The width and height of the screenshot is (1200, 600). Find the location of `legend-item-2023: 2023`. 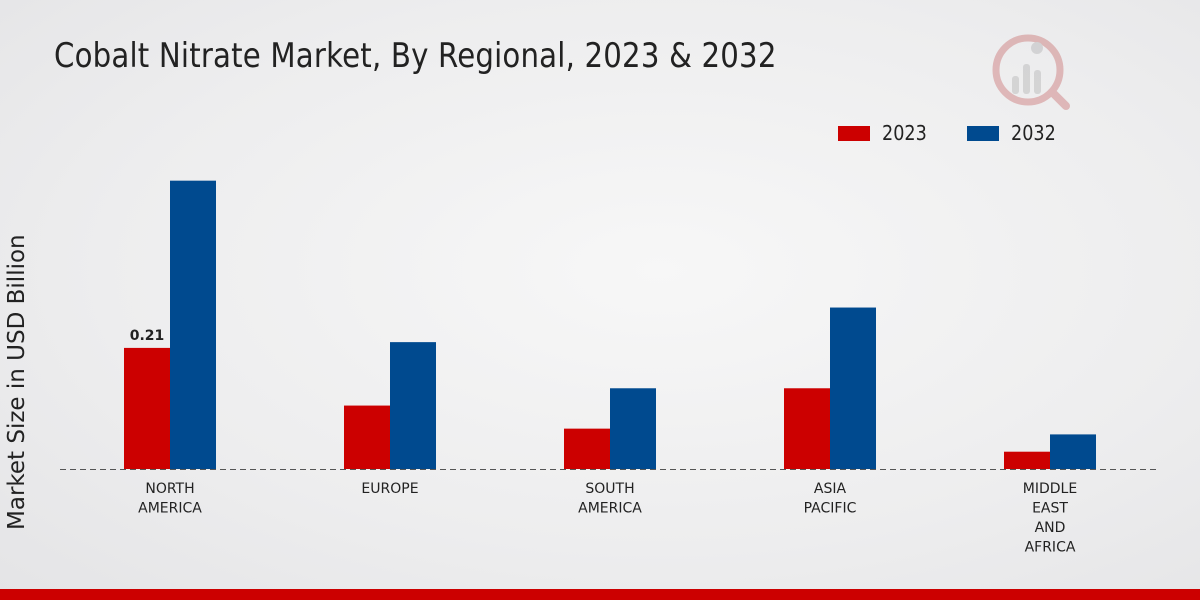

legend-item-2023: 2023 is located at coordinates (885, 133).